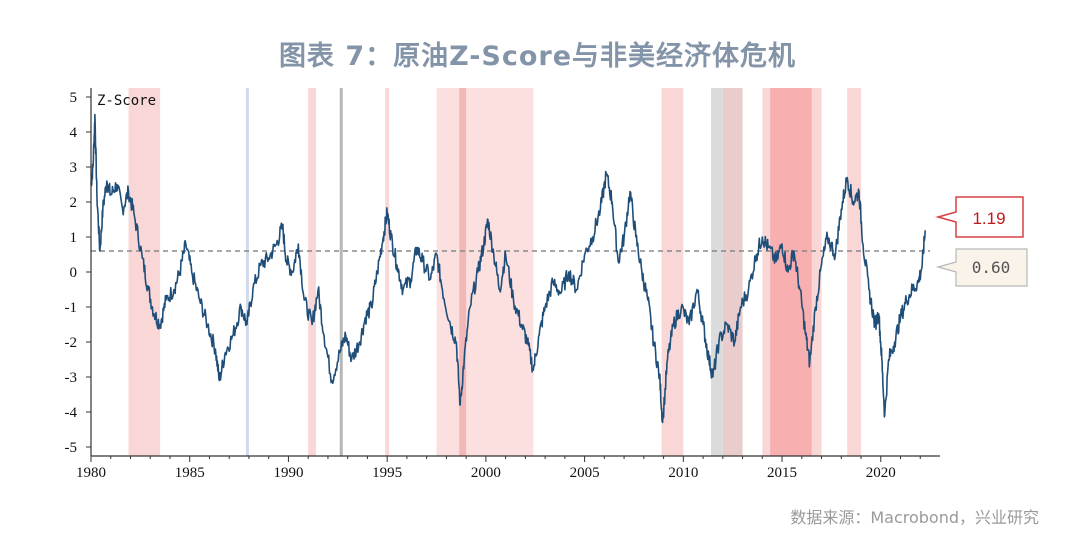 This screenshot has height=540, width=1075. Describe the element at coordinates (74, 273) in the screenshot. I see `y-tick-label: 0` at that location.